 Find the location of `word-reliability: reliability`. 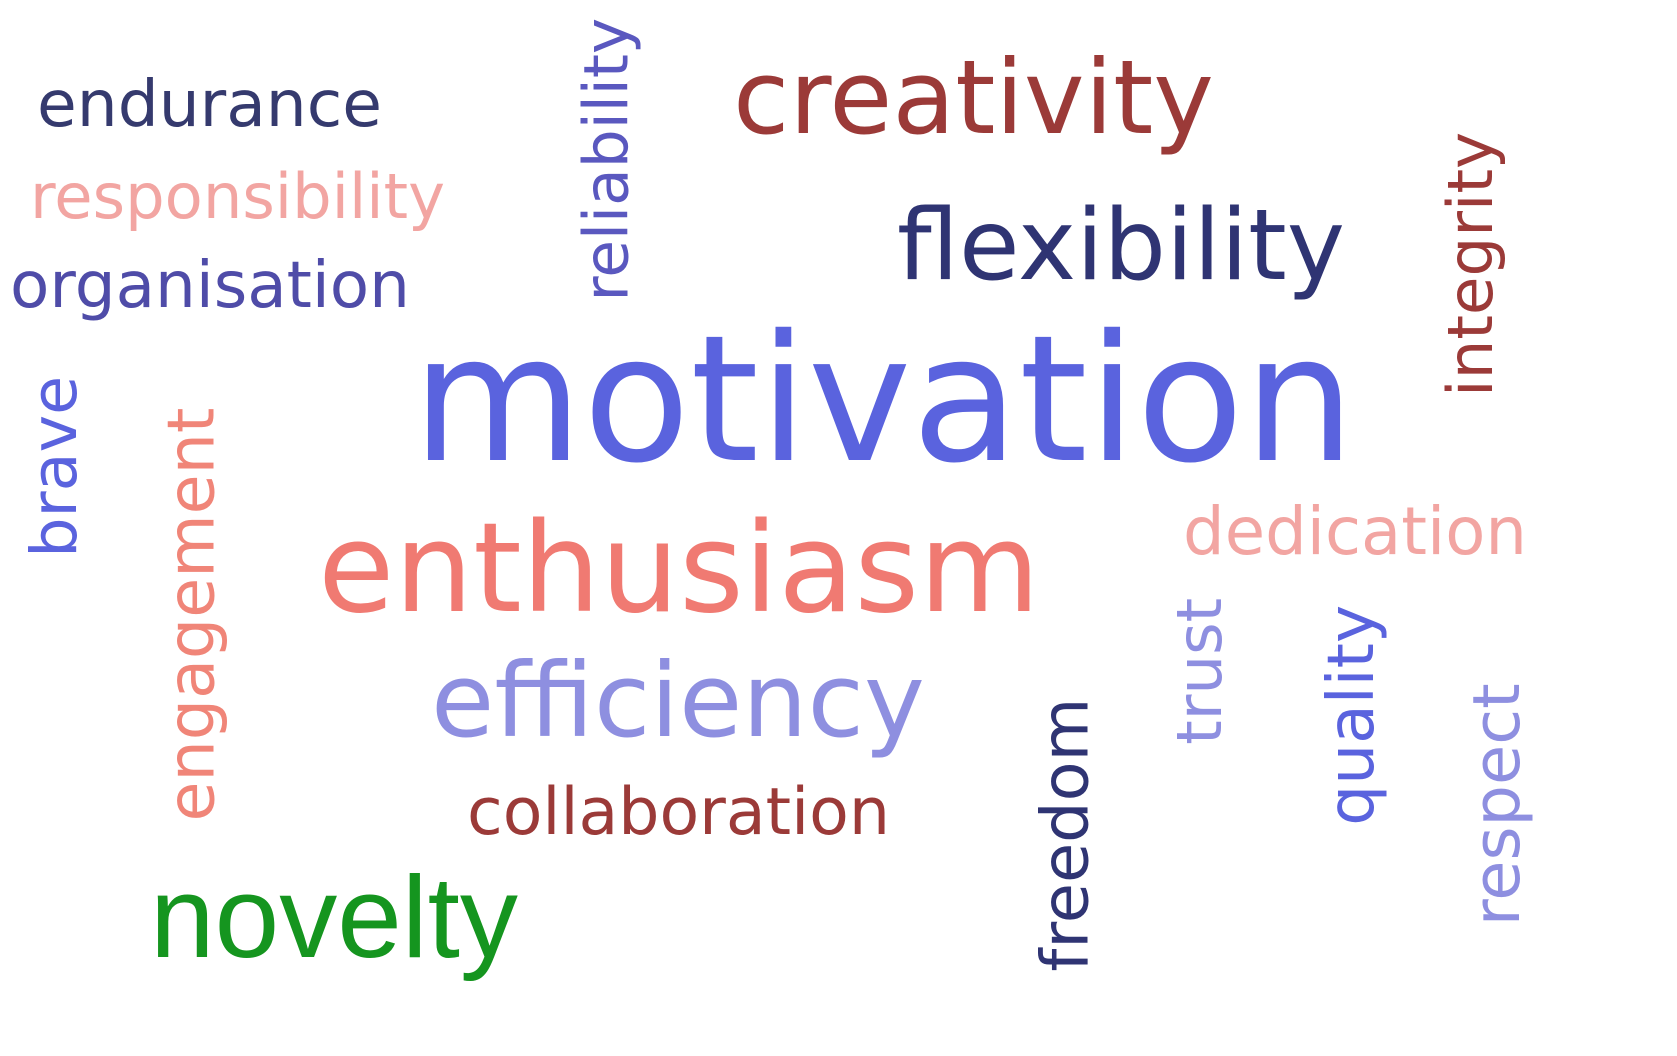

word-reliability: reliability is located at coordinates (607, 160).